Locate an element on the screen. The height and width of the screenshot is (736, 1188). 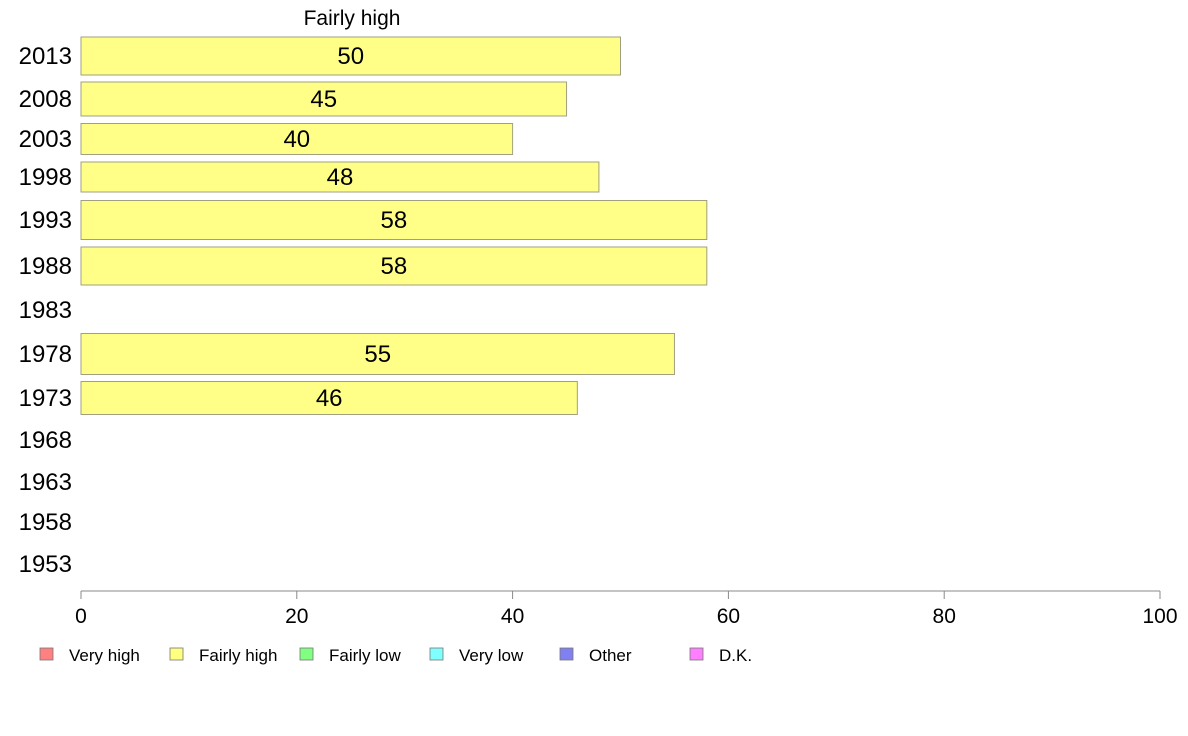
x-tick-label: 0 is located at coordinates (81, 616).